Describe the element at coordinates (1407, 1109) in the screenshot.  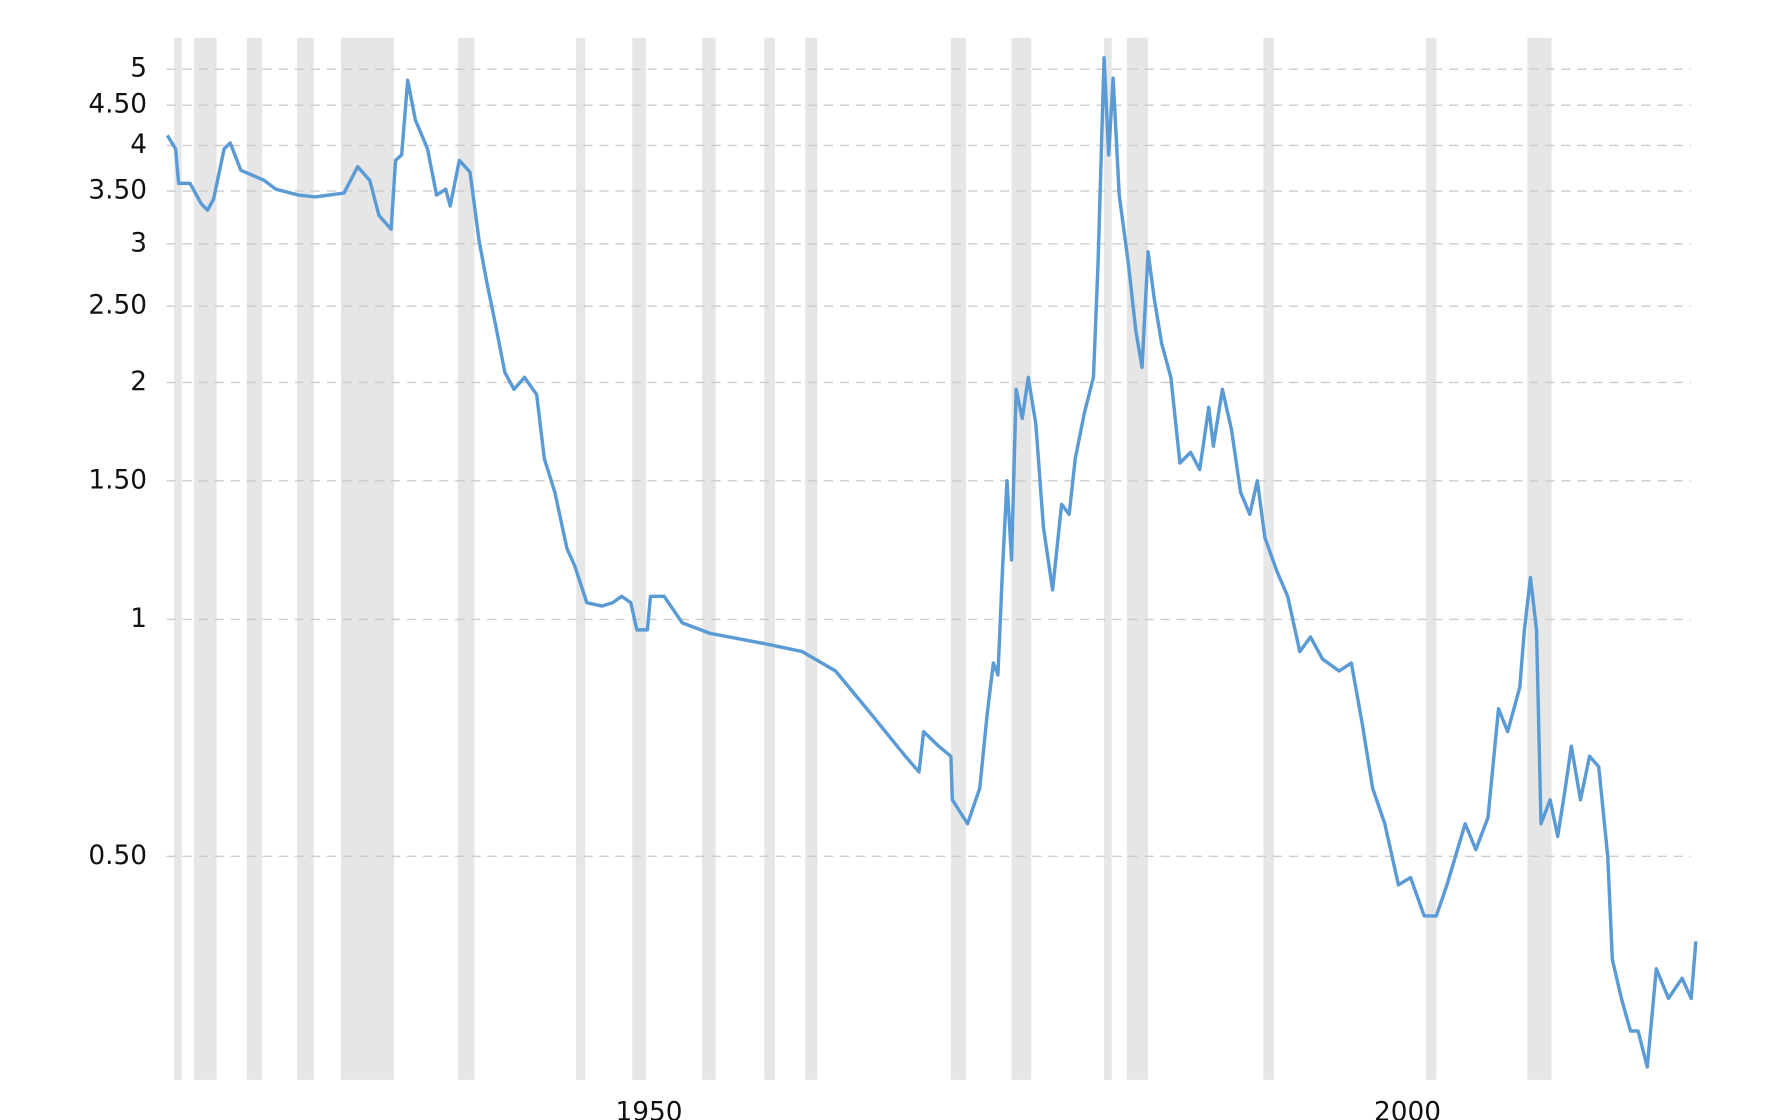
I see `x-tick-label: 2000` at that location.